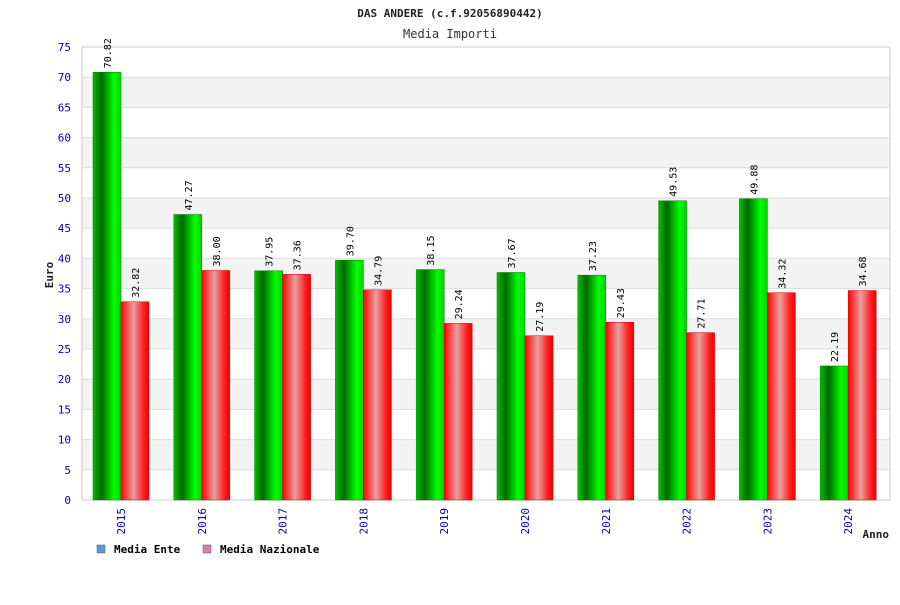 The height and width of the screenshot is (605, 900). What do you see at coordinates (147, 549) in the screenshot?
I see `legend-label-media-ente: Media Ente` at bounding box center [147, 549].